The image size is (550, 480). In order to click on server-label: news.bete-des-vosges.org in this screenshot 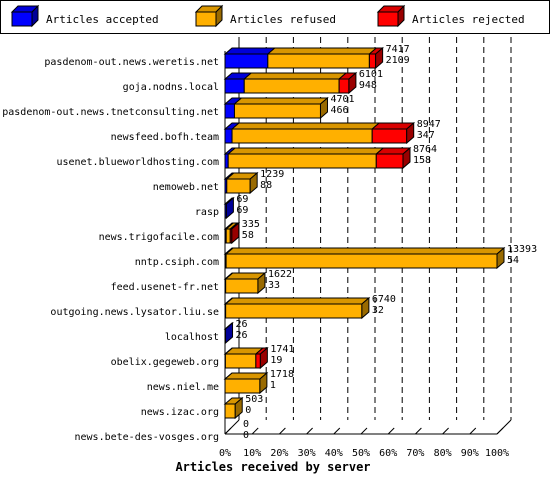, I will do `click(147, 437)`.